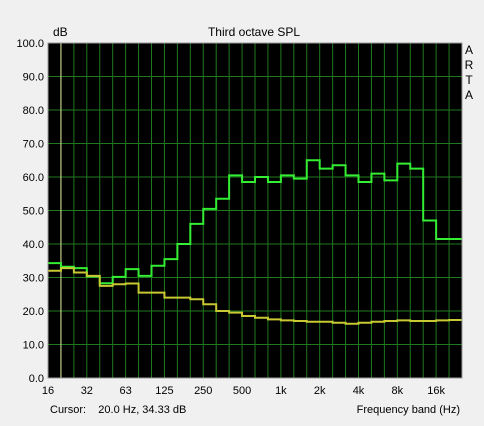 The height and width of the screenshot is (426, 484). I want to click on x-tick-label: 16, so click(48, 391).